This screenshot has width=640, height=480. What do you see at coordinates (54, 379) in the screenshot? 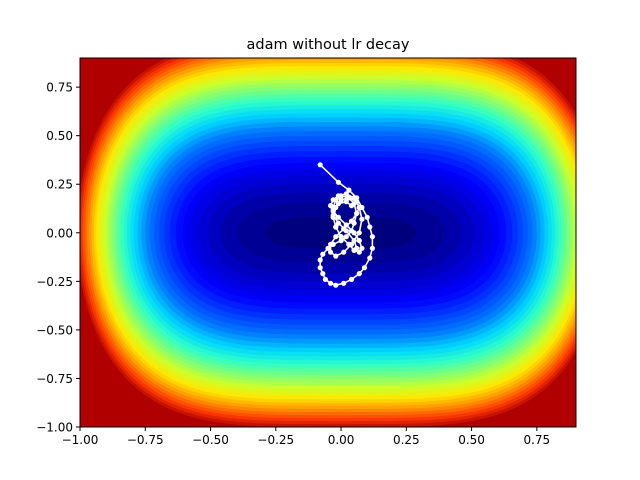
I see `y-tick-label: −0.75` at bounding box center [54, 379].